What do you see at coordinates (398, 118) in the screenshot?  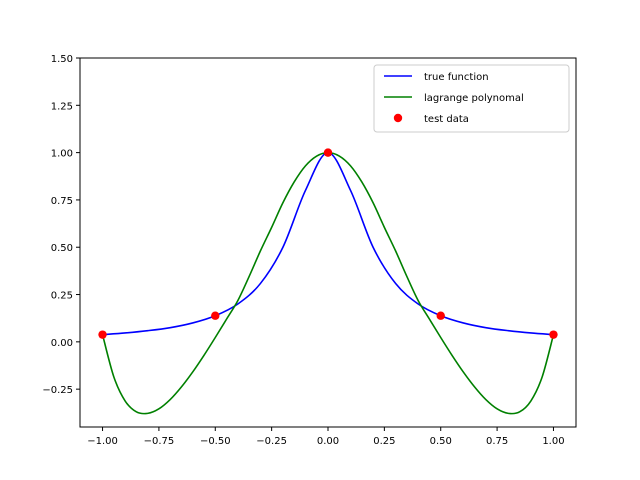 I see `legend-marker-test-data` at bounding box center [398, 118].